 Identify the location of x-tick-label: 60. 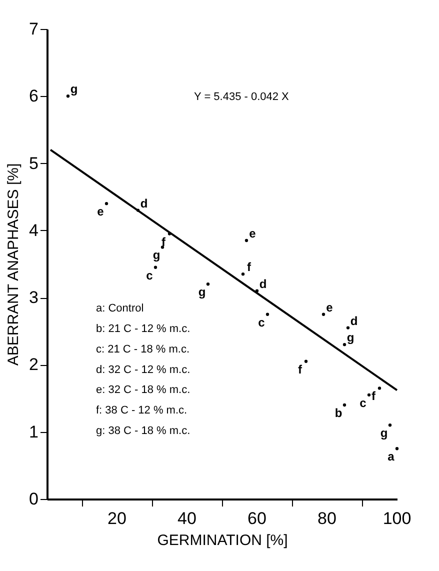
(257, 518).